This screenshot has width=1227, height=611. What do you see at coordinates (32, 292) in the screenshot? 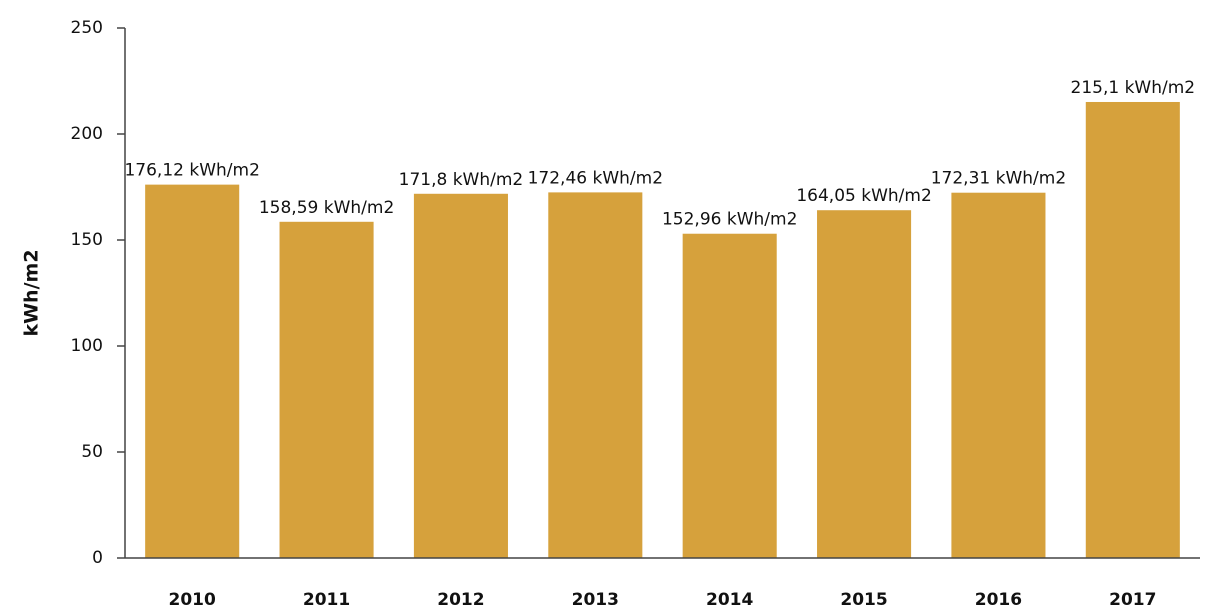
I see `y-axis-label: kWh/m2` at bounding box center [32, 292].